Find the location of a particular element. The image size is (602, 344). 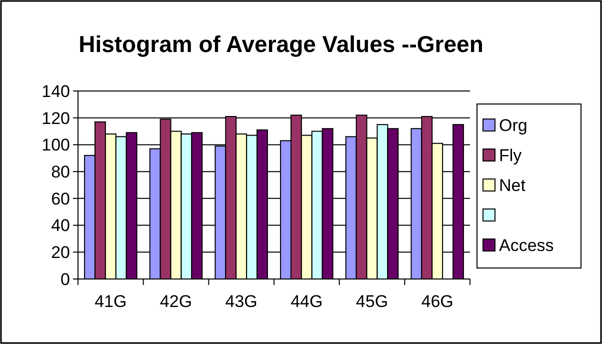

x-tick-label: 43G is located at coordinates (241, 301).